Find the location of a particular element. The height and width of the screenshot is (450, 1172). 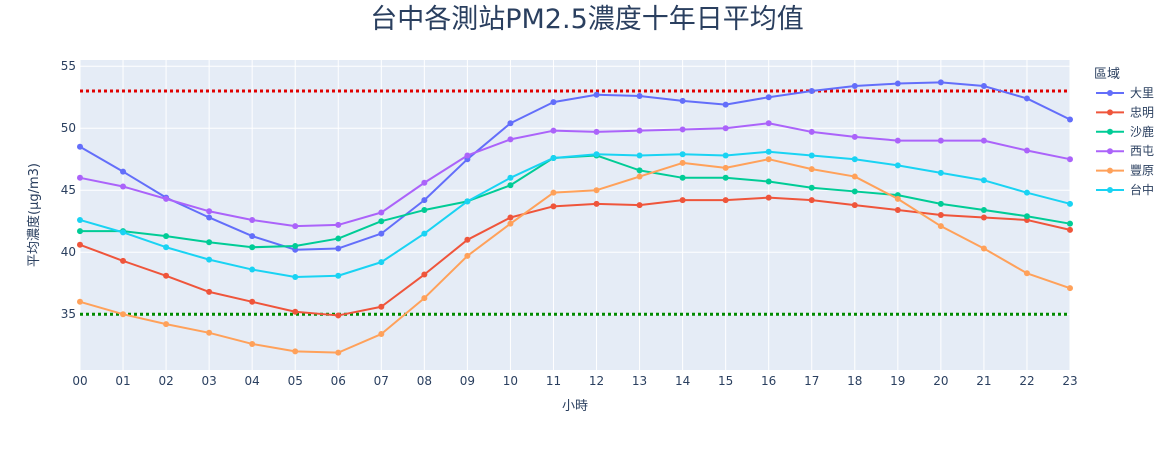

legend-item: 沙鹿 is located at coordinates (1125, 131).